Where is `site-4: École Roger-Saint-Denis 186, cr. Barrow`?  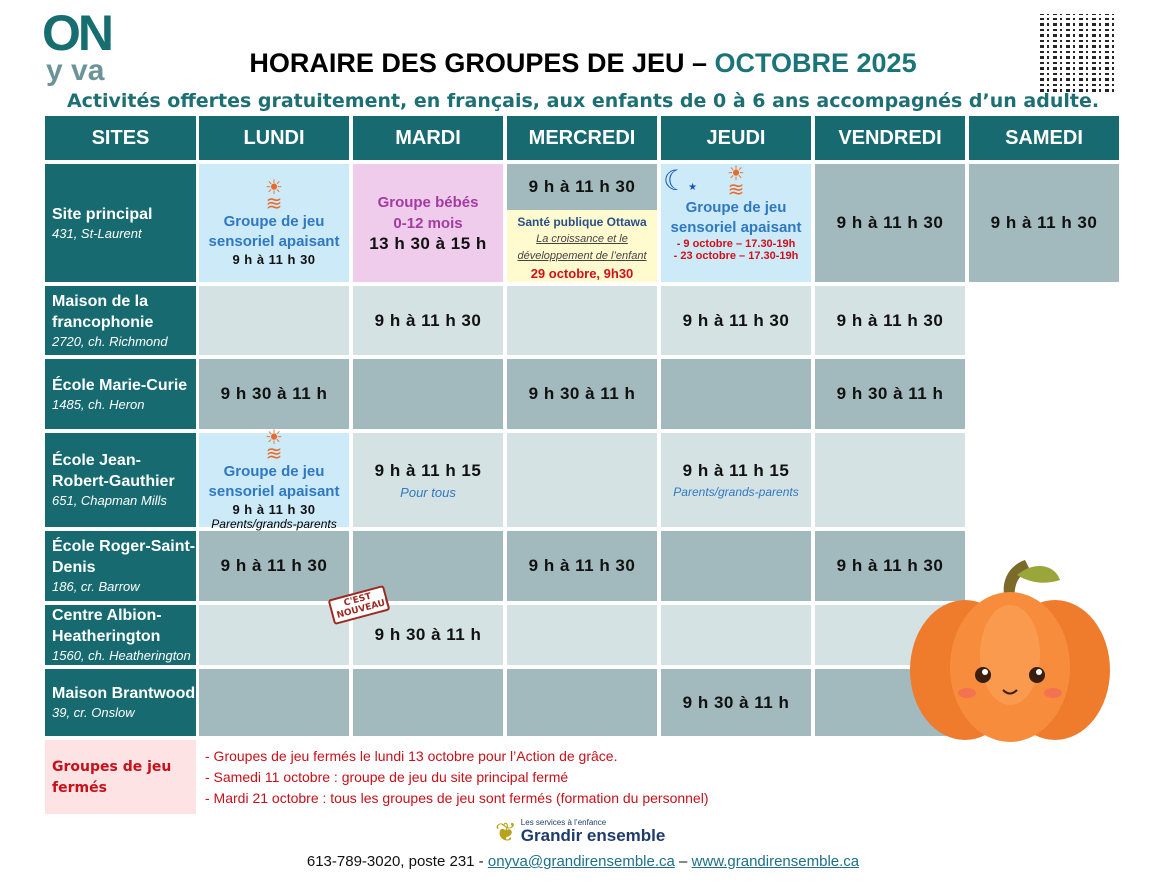
site-4: École Roger-Saint-Denis 186, cr. Barrow is located at coordinates (120, 566).